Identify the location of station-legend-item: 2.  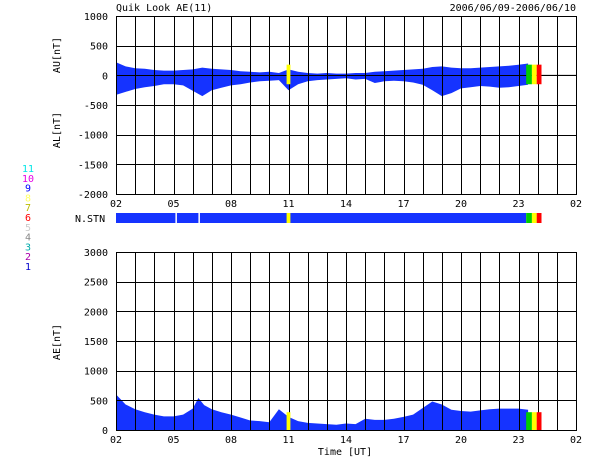
(28, 257).